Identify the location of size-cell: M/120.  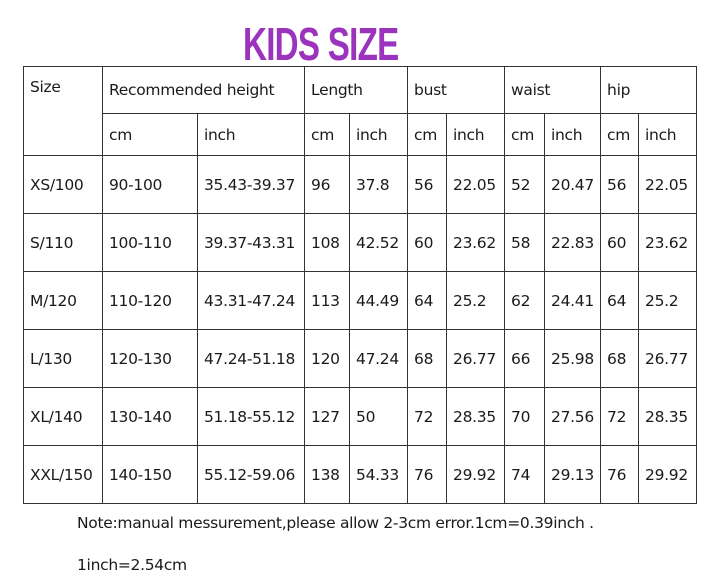
(63, 300).